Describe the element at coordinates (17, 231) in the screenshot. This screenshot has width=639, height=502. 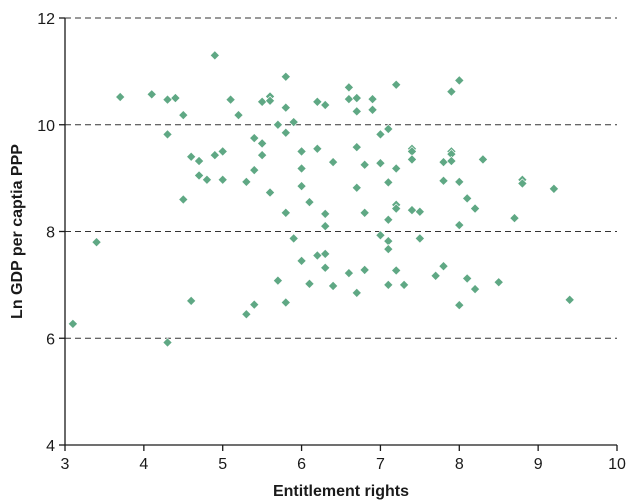
I see `y-axis-title: Ln GDP per captia PPP` at that location.